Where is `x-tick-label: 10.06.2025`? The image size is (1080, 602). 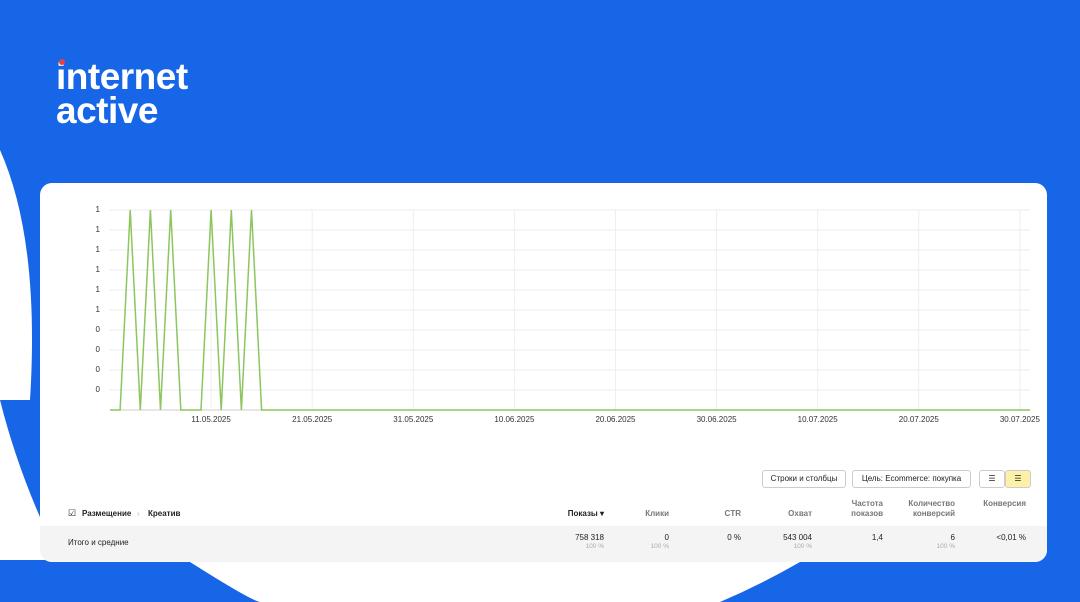
x-tick-label: 10.06.2025 is located at coordinates (514, 419).